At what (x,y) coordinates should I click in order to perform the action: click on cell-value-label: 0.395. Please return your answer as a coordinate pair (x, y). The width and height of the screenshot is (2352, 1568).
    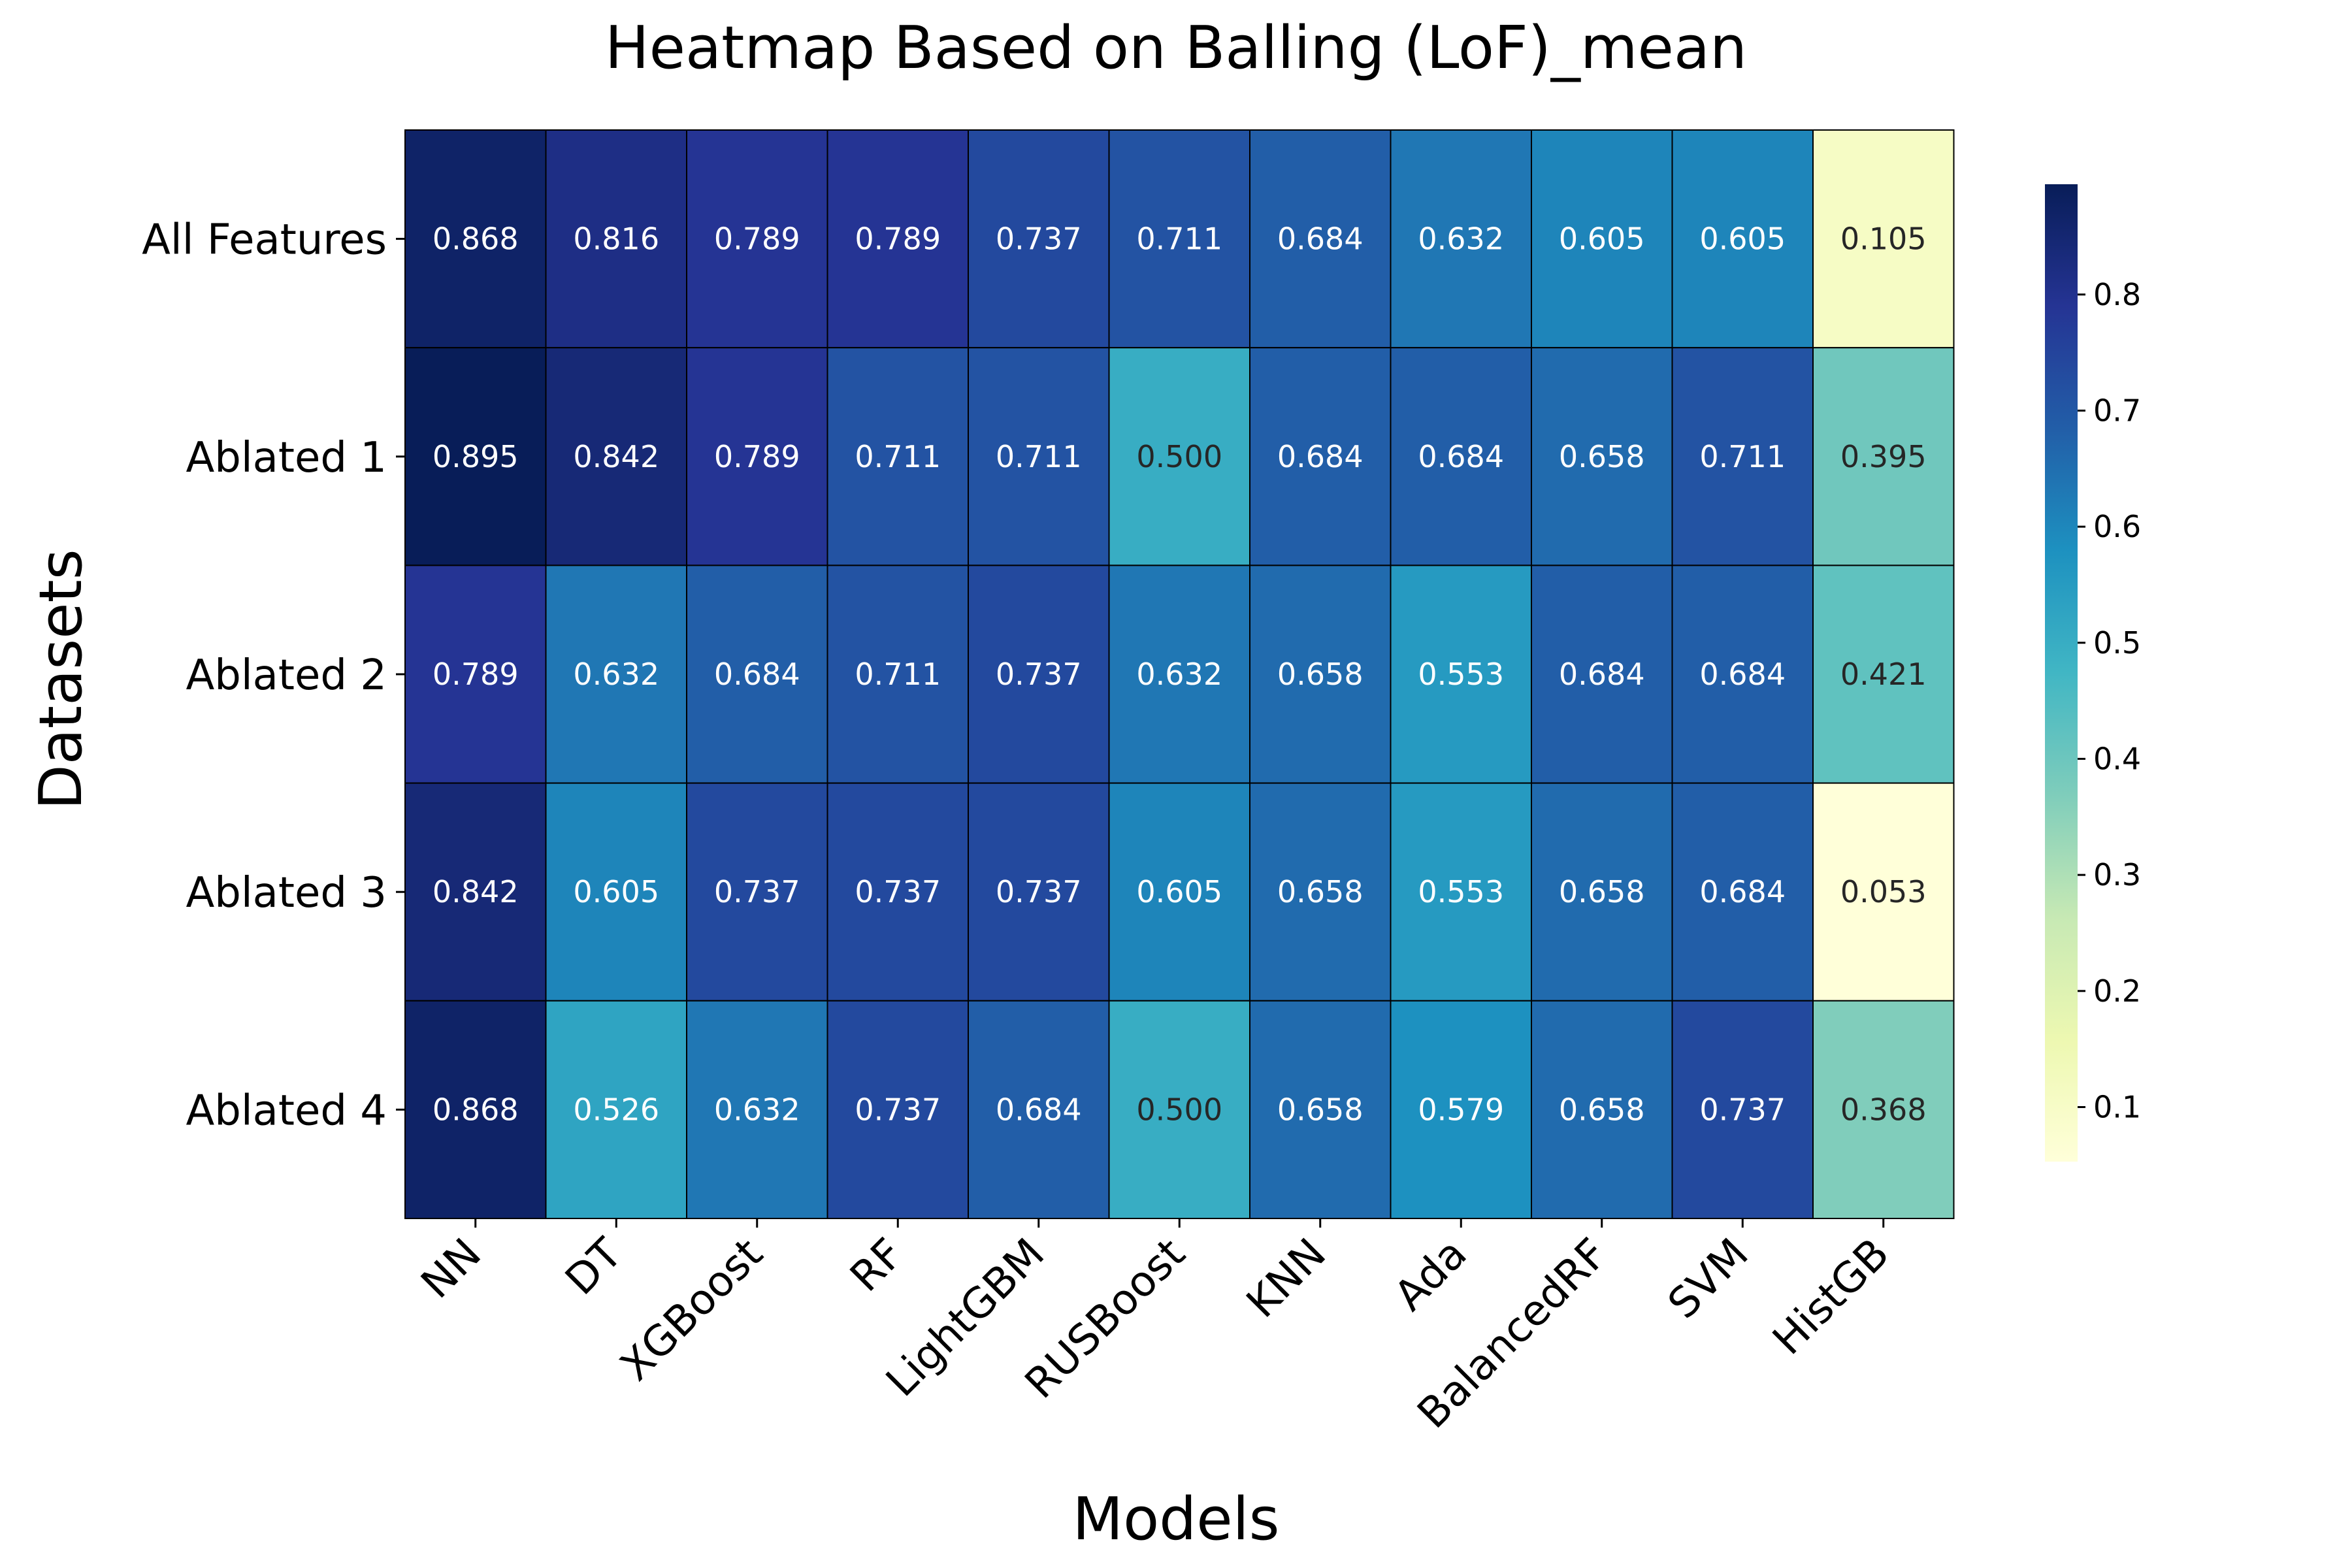
    Looking at the image, I should click on (1883, 456).